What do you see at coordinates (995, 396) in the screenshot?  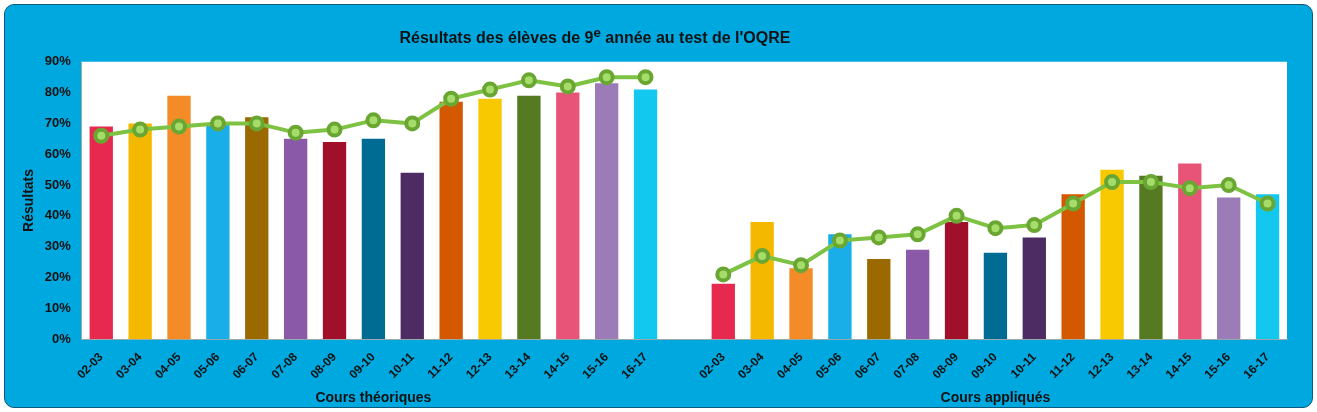 I see `text: Cours appliqués` at bounding box center [995, 396].